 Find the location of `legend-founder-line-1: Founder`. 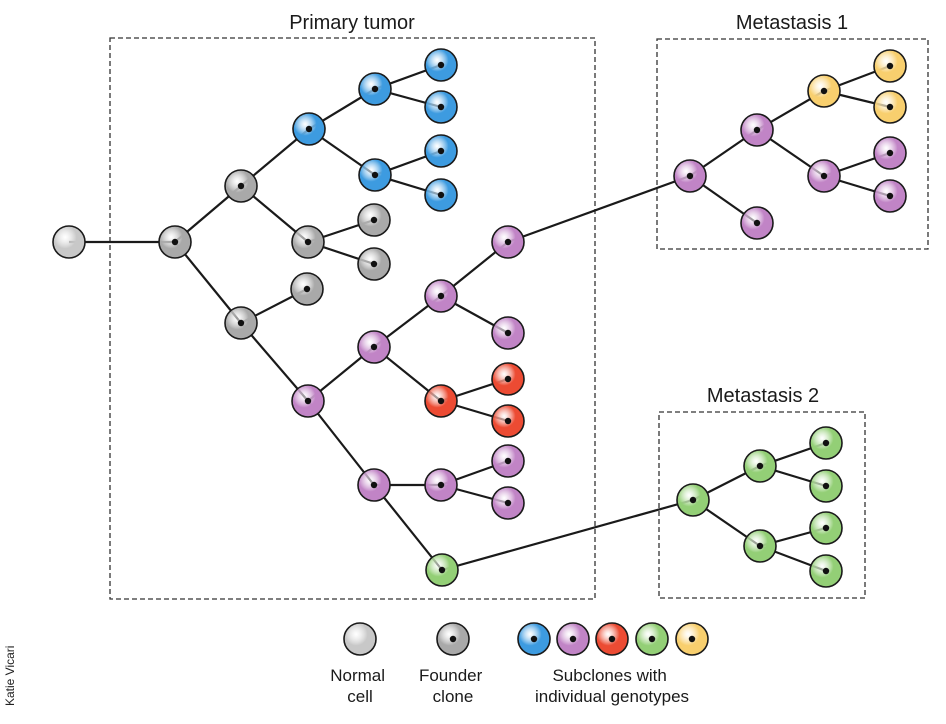

legend-founder-line-1: Founder is located at coordinates (451, 675).